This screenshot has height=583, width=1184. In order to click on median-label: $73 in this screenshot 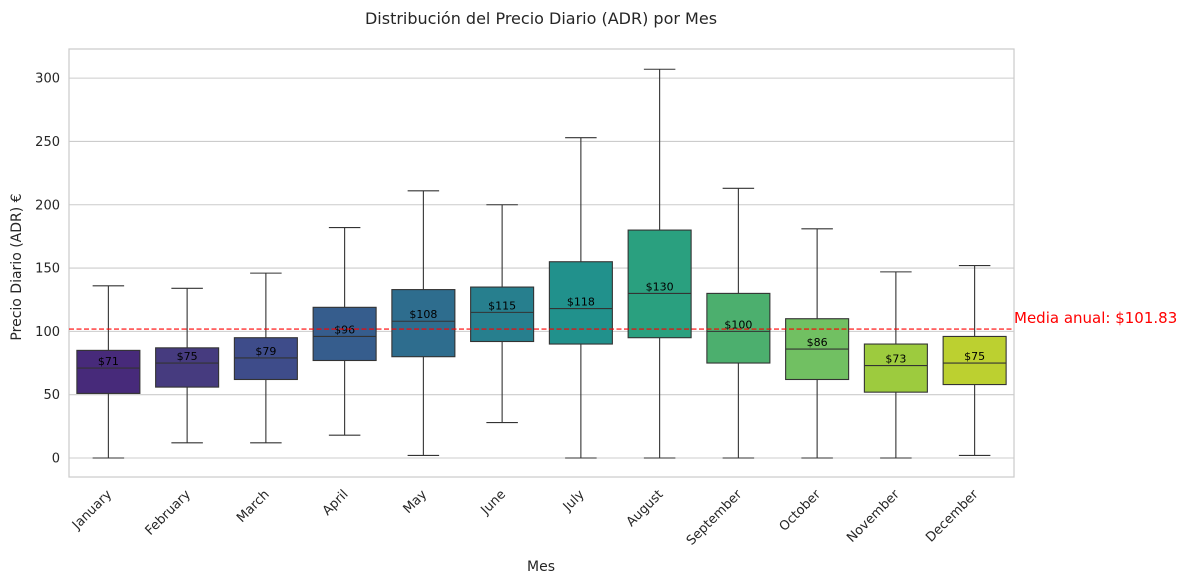, I will do `click(895, 359)`.